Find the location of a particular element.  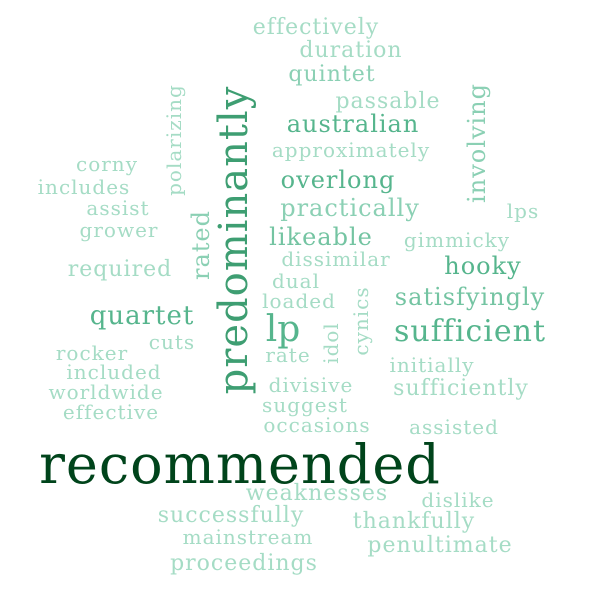

word-rate: rate is located at coordinates (288, 355).